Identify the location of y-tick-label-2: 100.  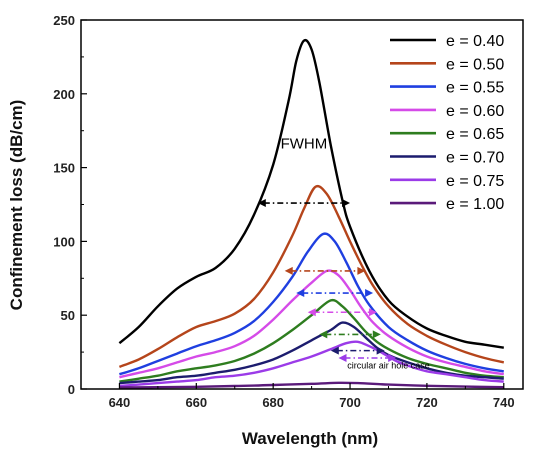
(64, 241).